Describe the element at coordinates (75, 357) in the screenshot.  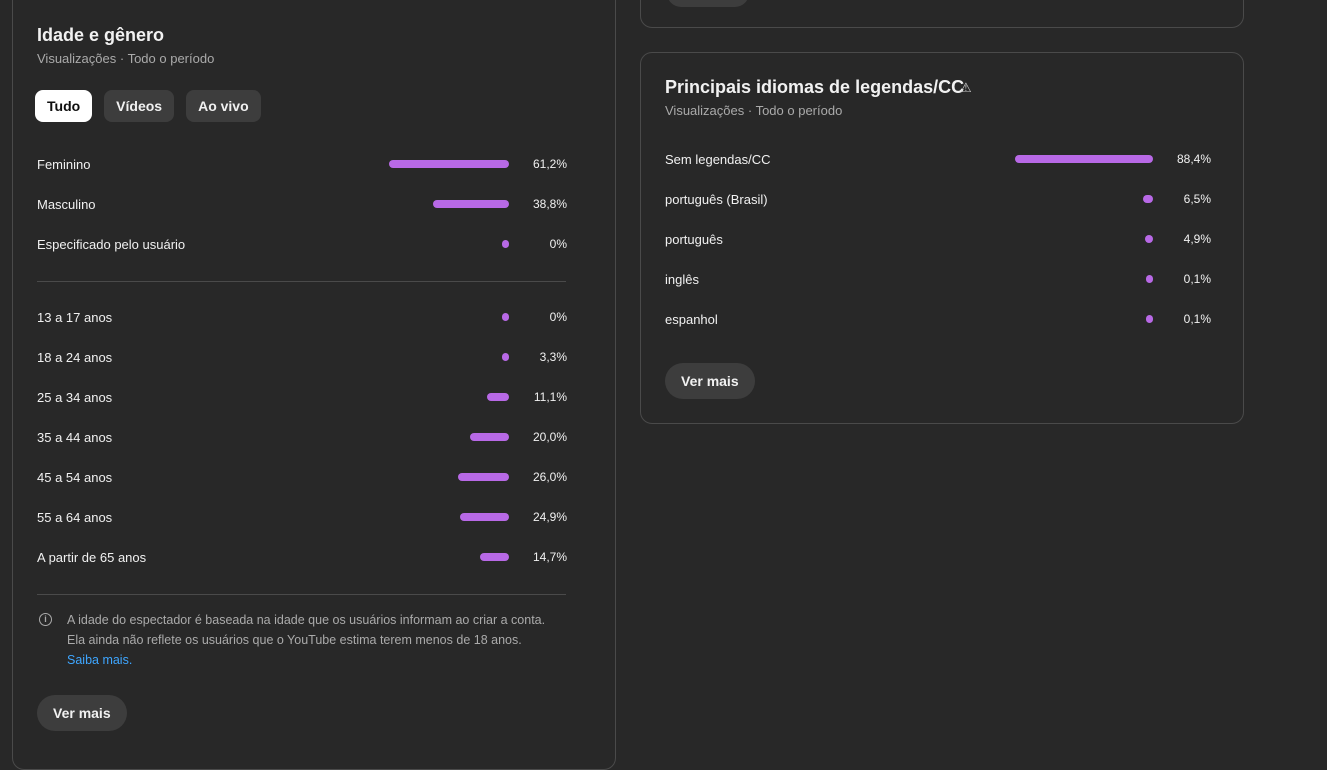
I see `list-item-label: 18 a 24 anos` at that location.